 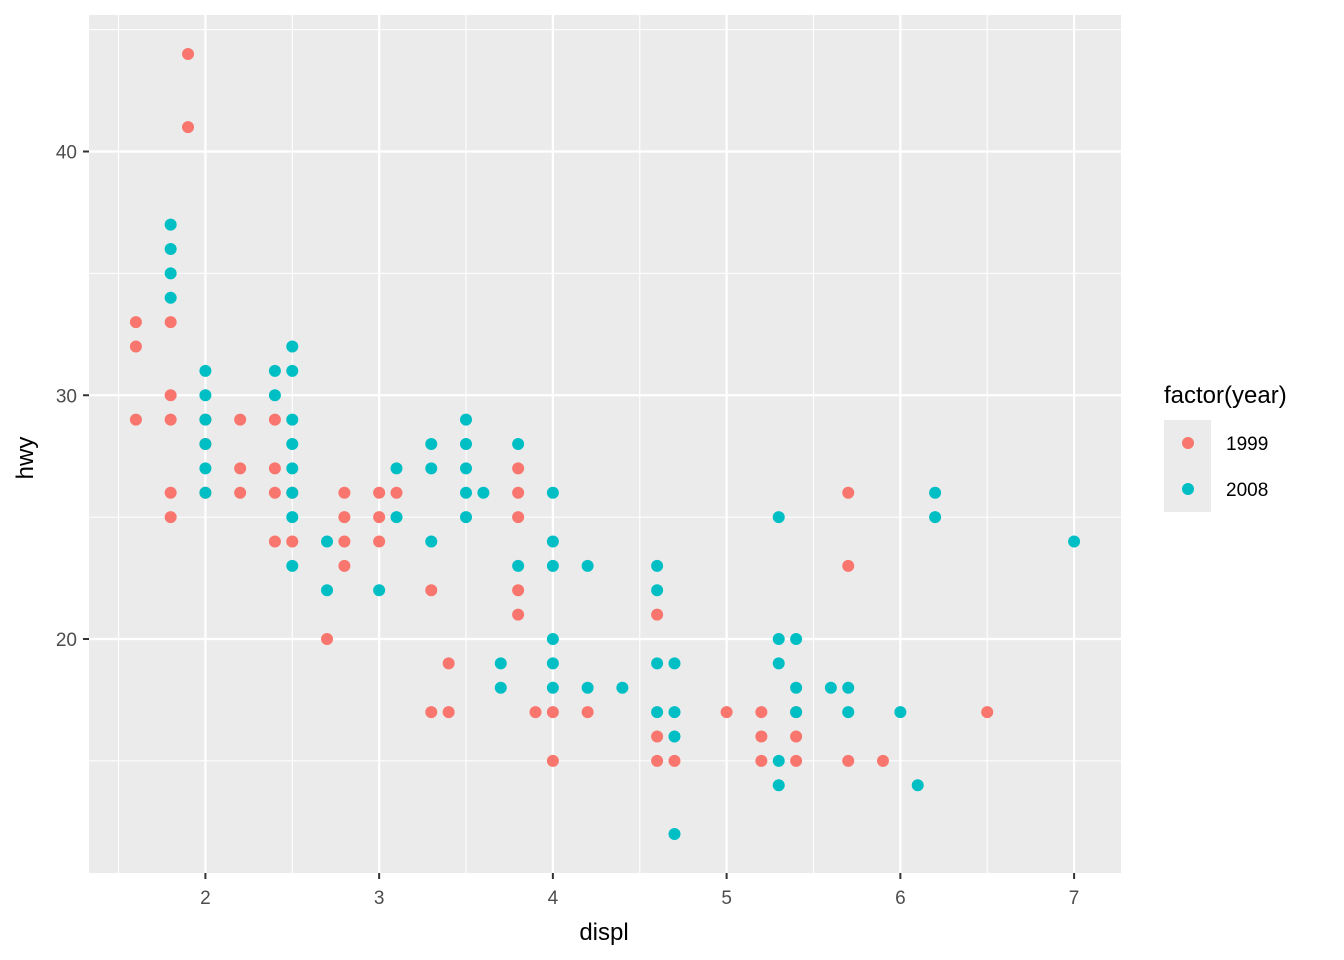 What do you see at coordinates (66, 153) in the screenshot?
I see `y-tick-label: 40` at bounding box center [66, 153].